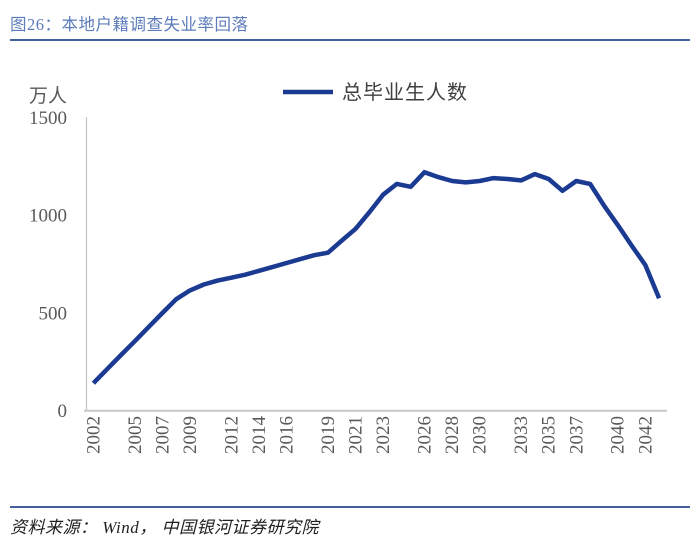 This screenshot has height=551, width=700. I want to click on x-tick-label: 2012, so click(231, 435).